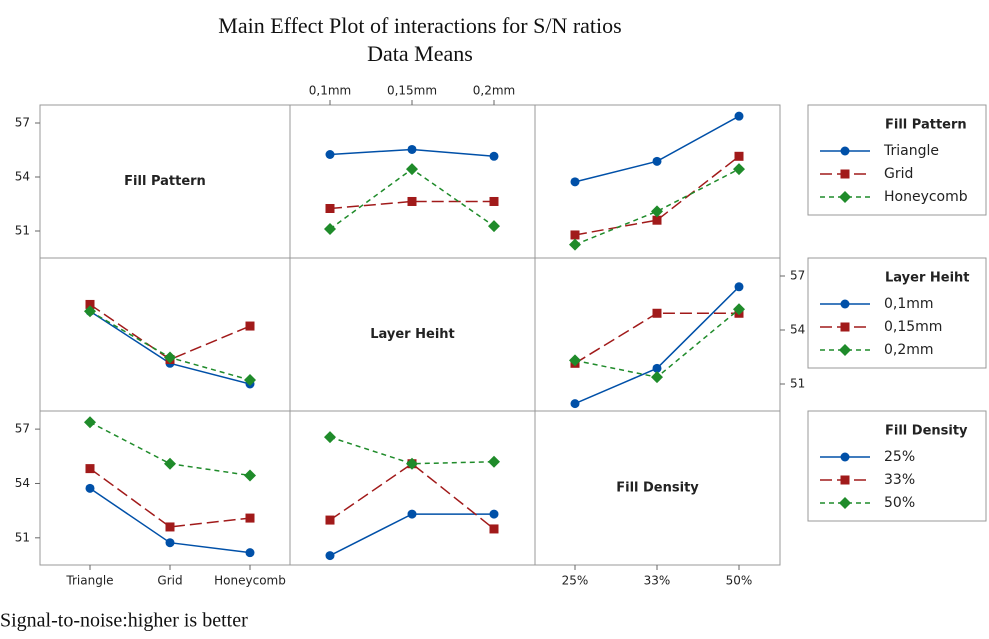 This screenshot has height=639, width=989. I want to click on footnote: Signal-to-noise:higher is better, so click(124, 621).